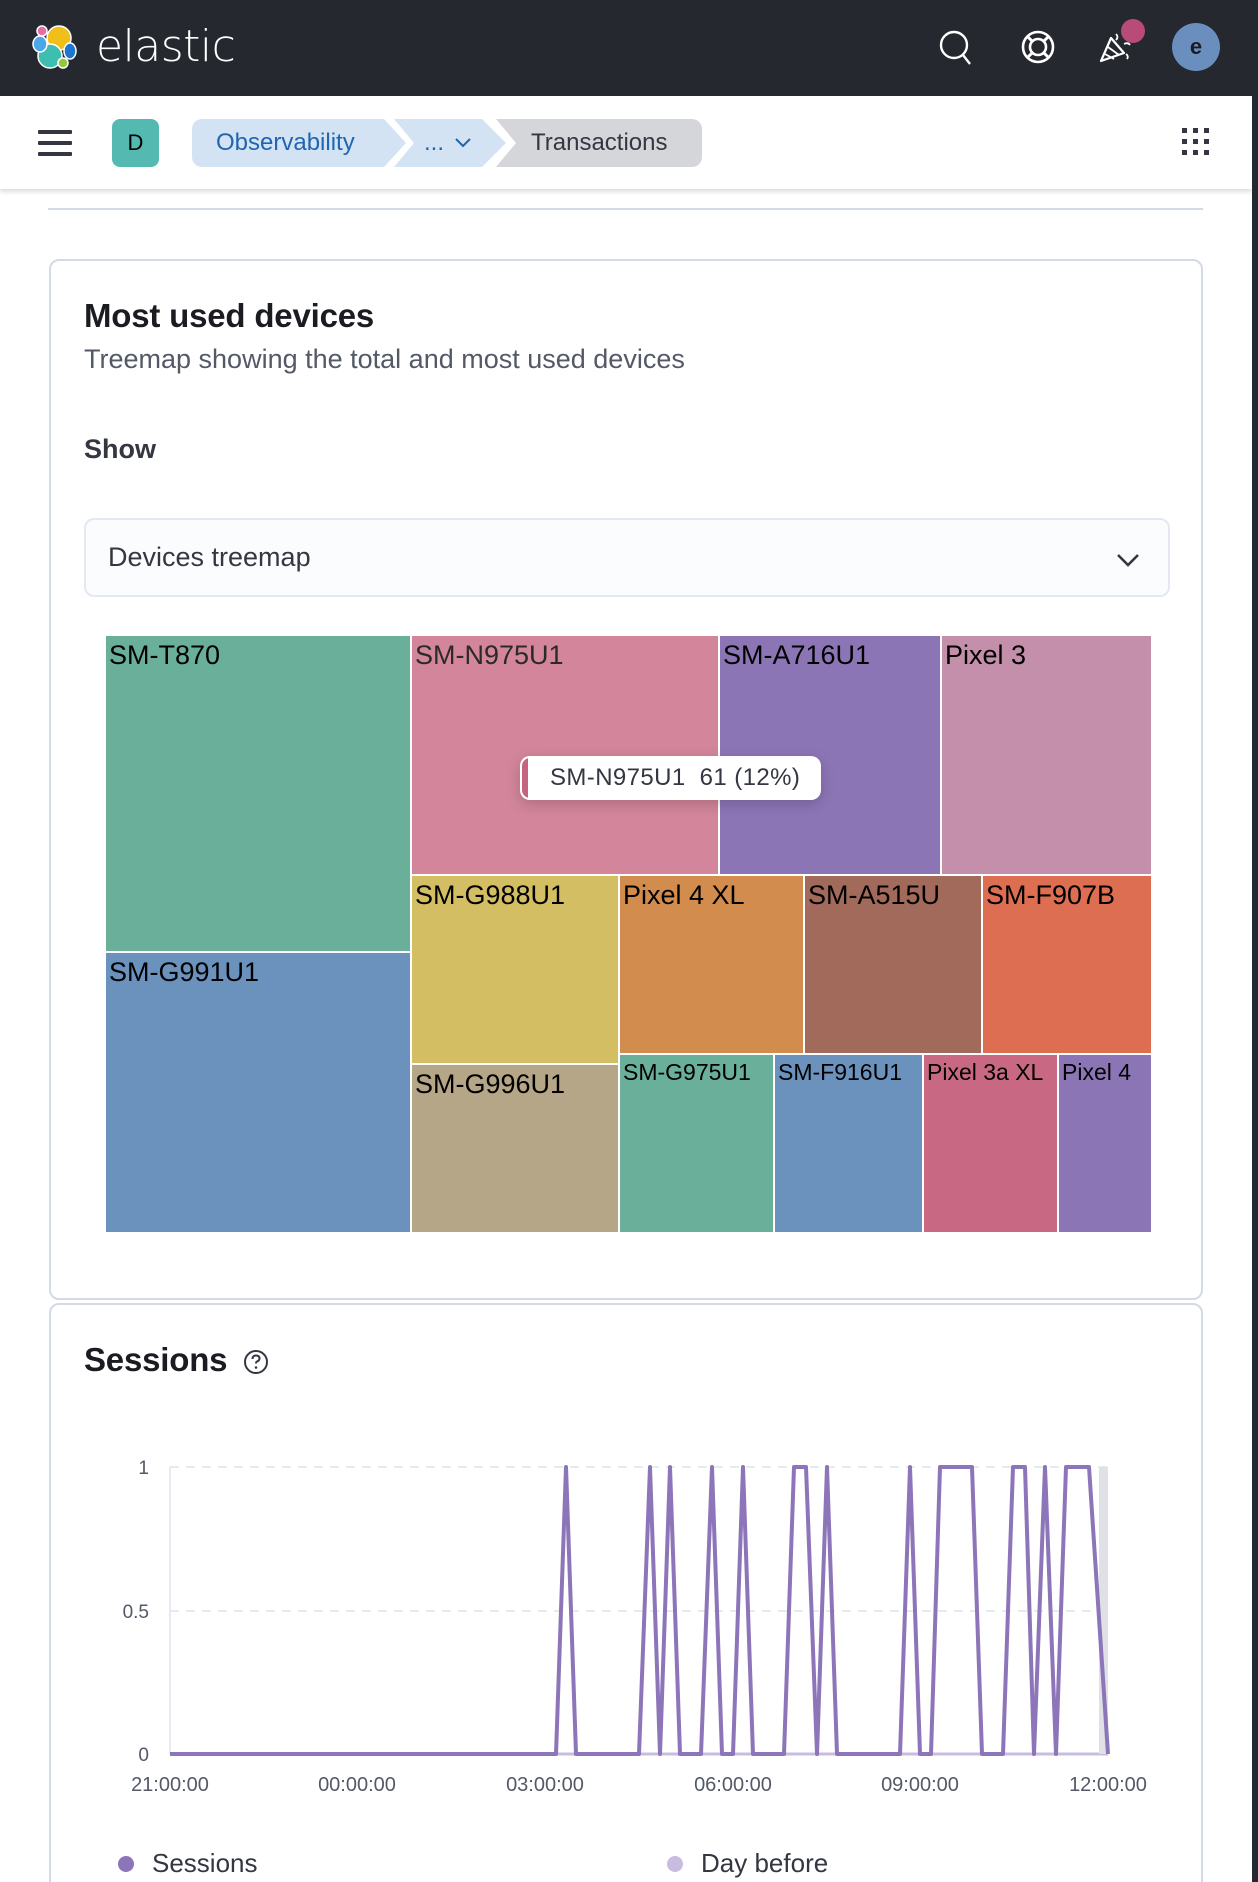  I want to click on tile-label: SM-F916U1, so click(840, 1072).